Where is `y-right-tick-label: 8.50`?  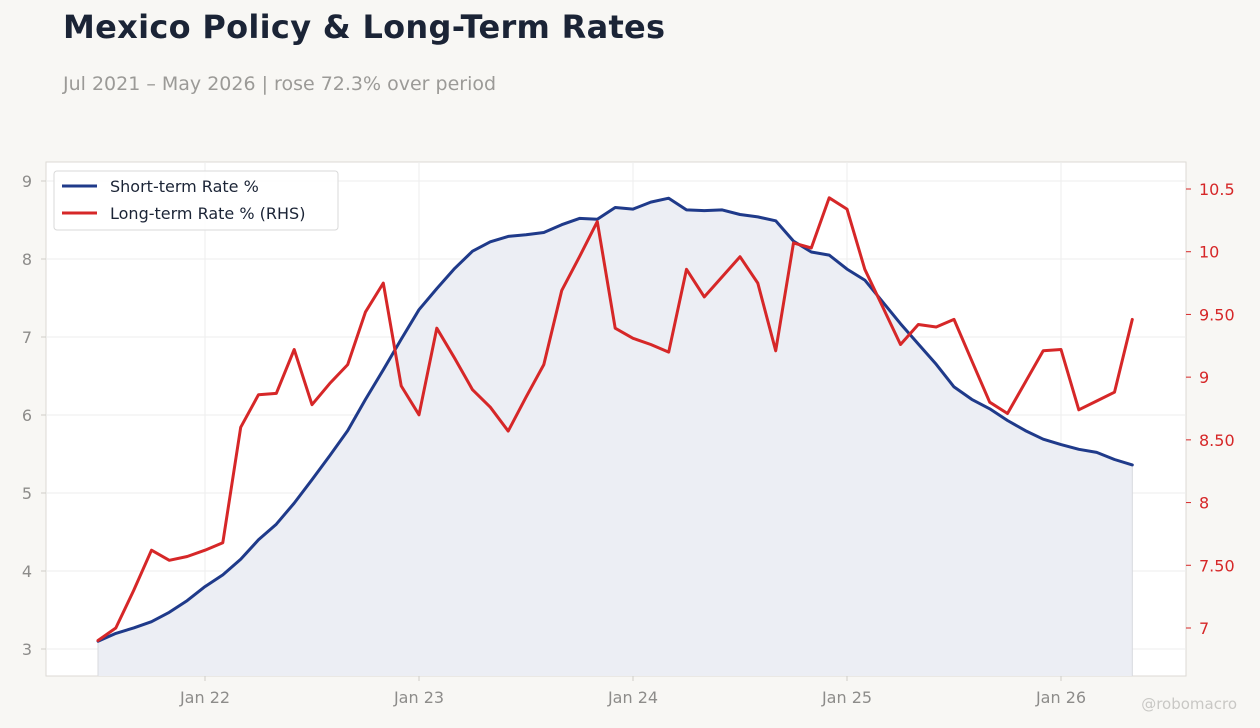 y-right-tick-label: 8.50 is located at coordinates (1217, 440).